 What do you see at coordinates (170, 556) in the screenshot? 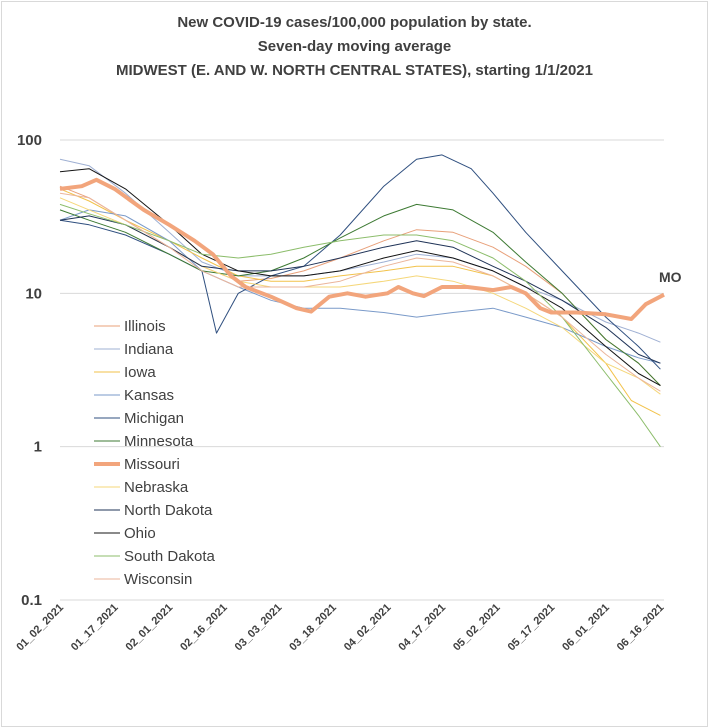
I see `legend-label: South Dakota` at bounding box center [170, 556].